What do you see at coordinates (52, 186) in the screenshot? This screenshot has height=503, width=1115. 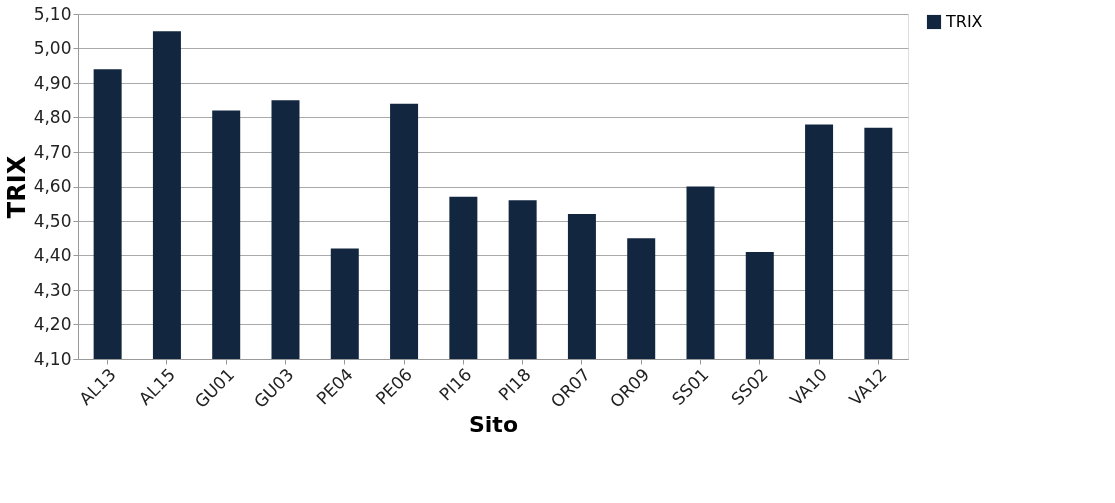 I see `y-tick-label: 4,60` at bounding box center [52, 186].